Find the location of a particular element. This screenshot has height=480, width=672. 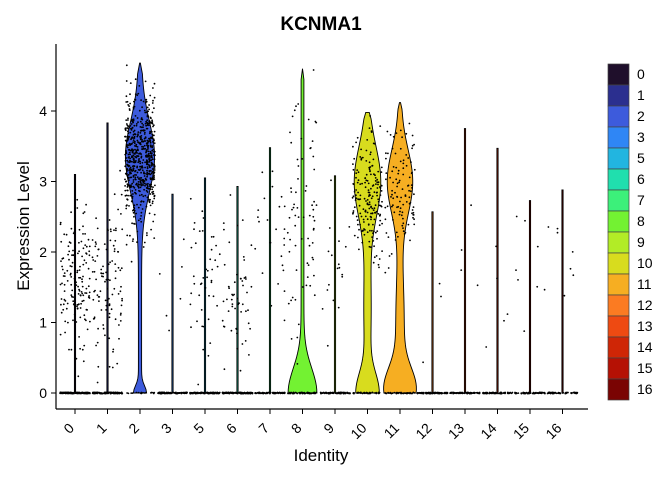

legend-label: 0 is located at coordinates (641, 74).